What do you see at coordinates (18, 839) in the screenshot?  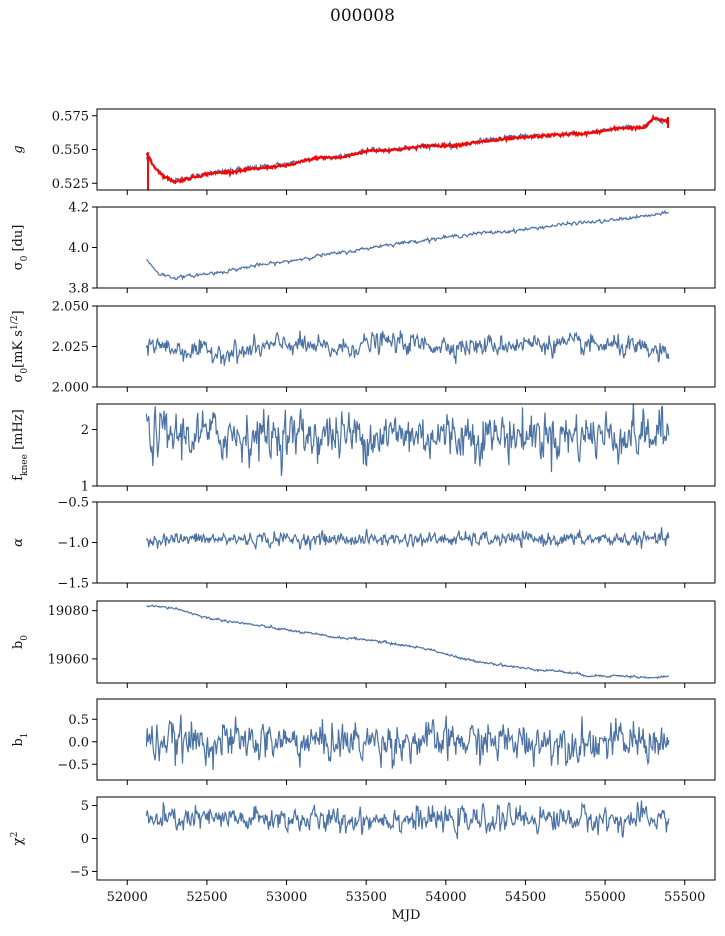 I see `y-axis-label-chi2: χ2` at bounding box center [18, 839].